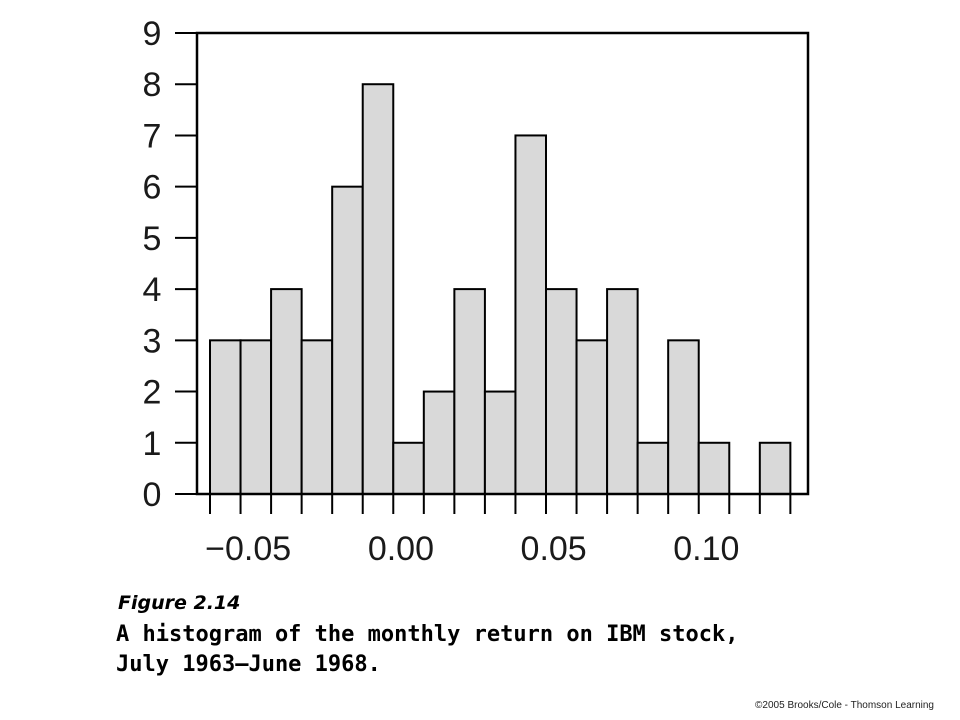  Describe the element at coordinates (152, 136) in the screenshot. I see `y-tick-label: 7` at that location.